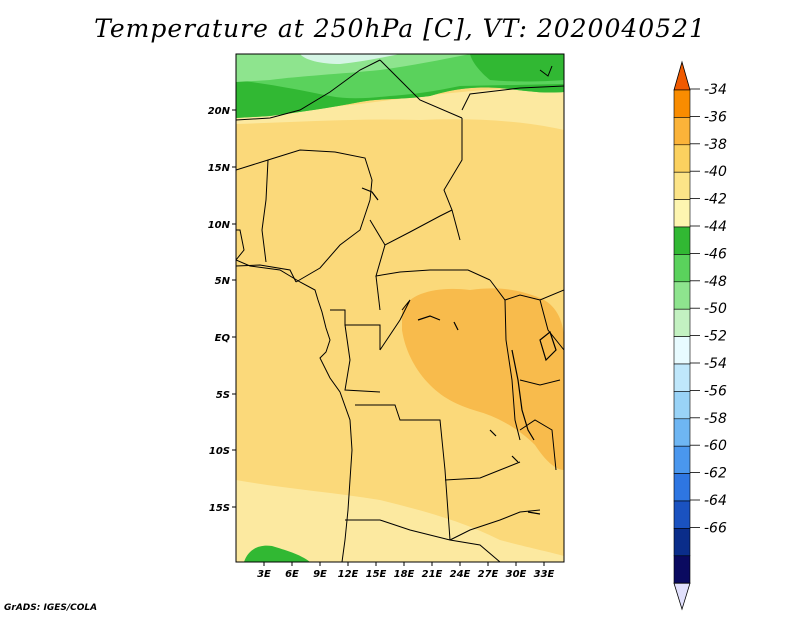  Describe the element at coordinates (219, 225) in the screenshot. I see `lat-tick-label: 10N` at that location.